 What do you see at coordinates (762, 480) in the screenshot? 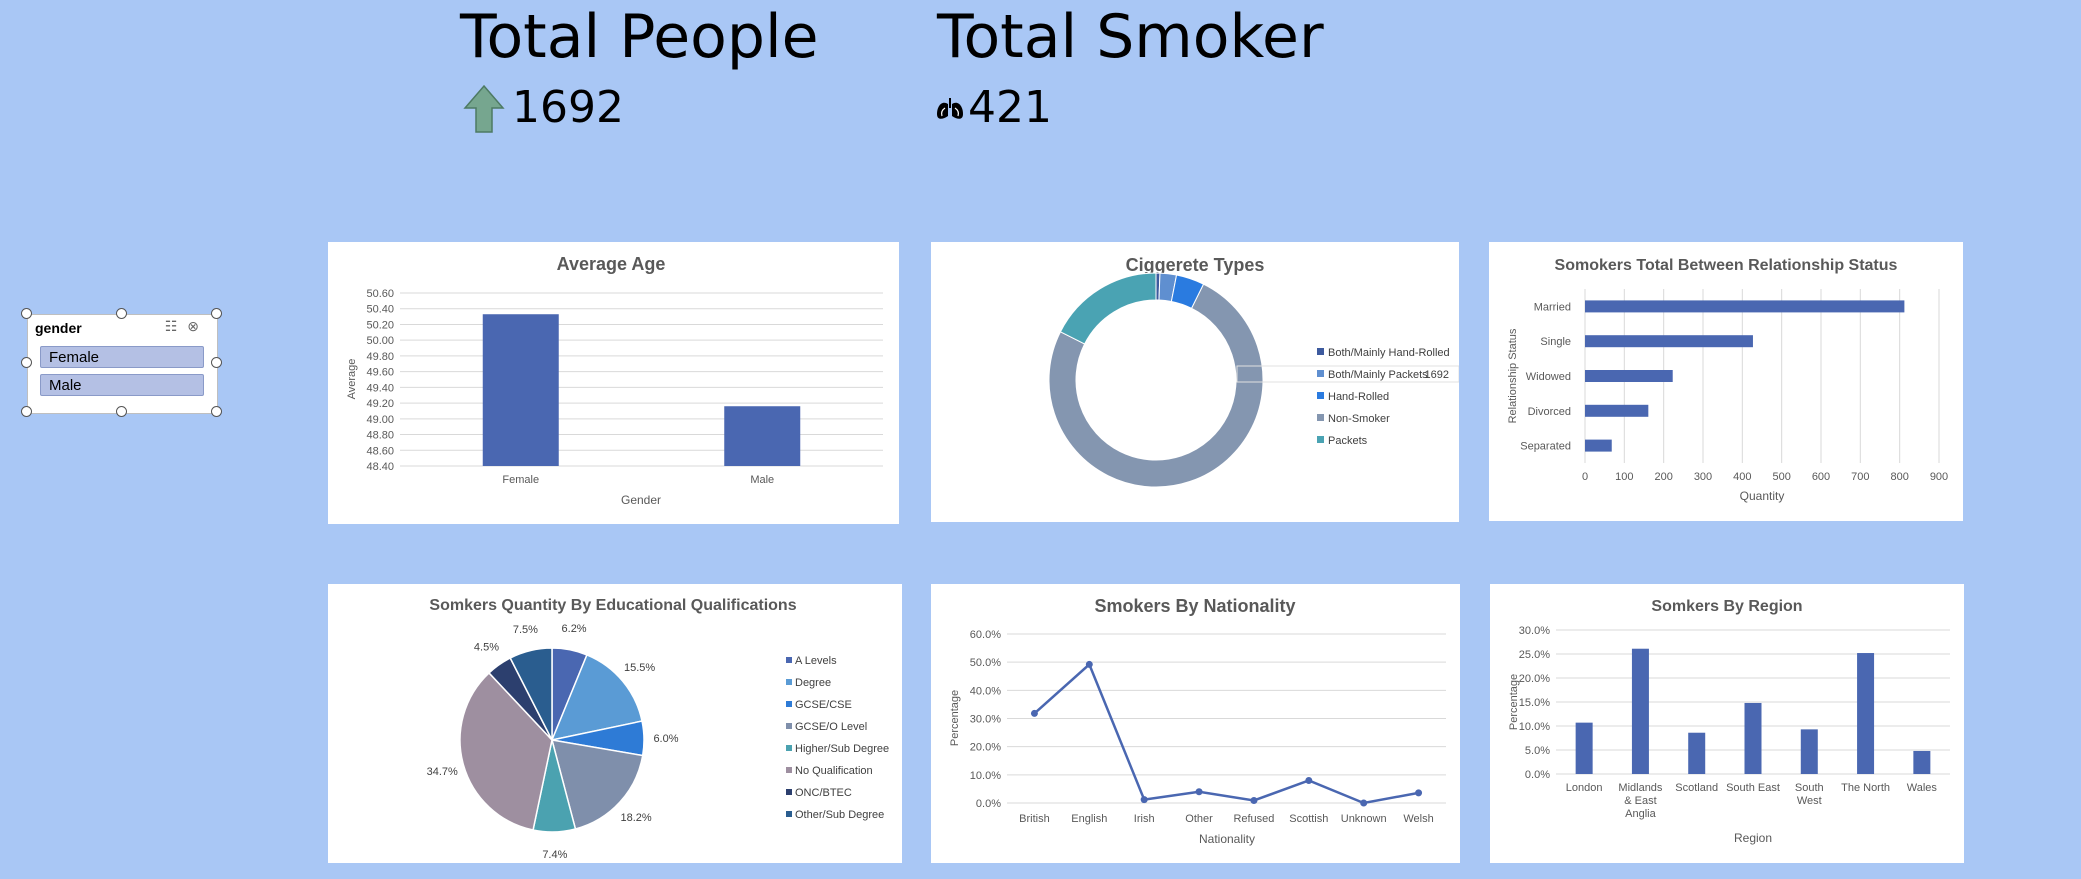
I see `x-tick-label: Male` at bounding box center [762, 480].